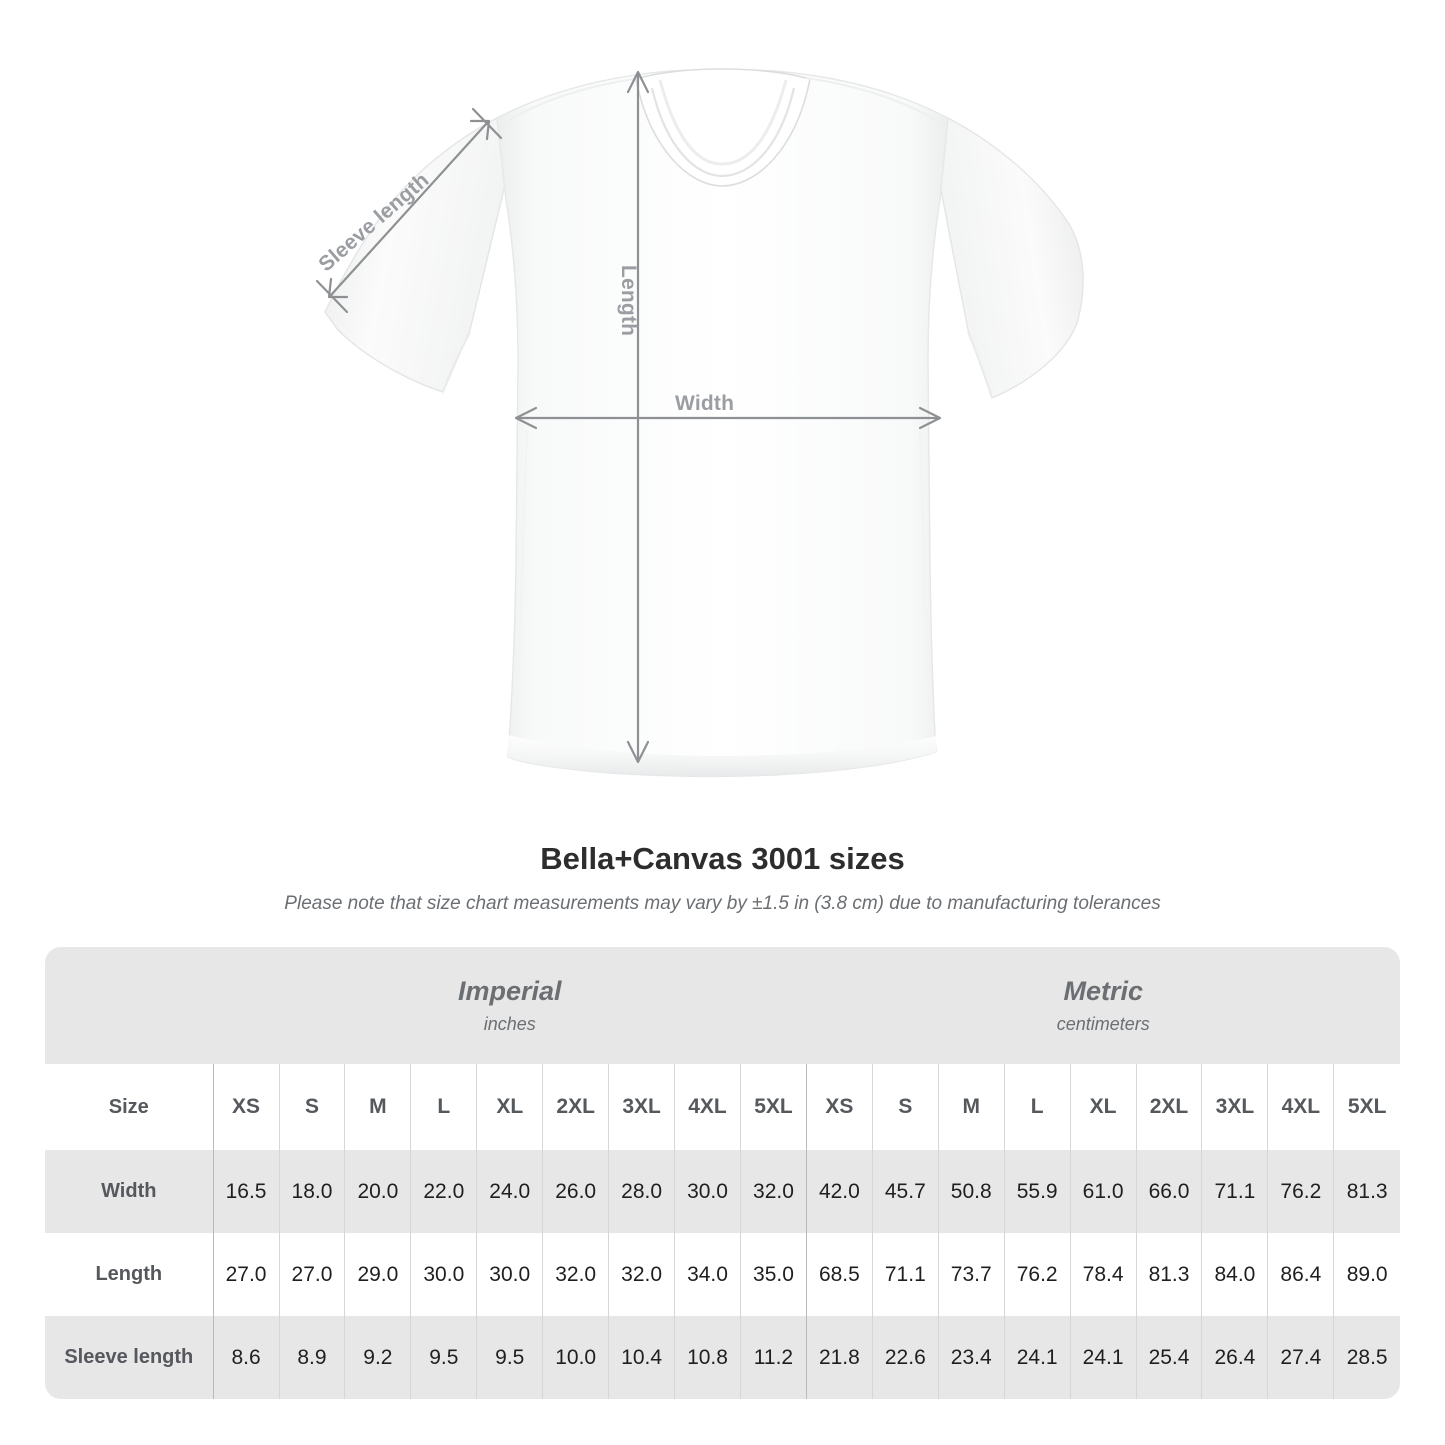 This screenshot has height=1445, width=1445. What do you see at coordinates (839, 1274) in the screenshot?
I see `cell-length-xs-metric: 68.5` at bounding box center [839, 1274].